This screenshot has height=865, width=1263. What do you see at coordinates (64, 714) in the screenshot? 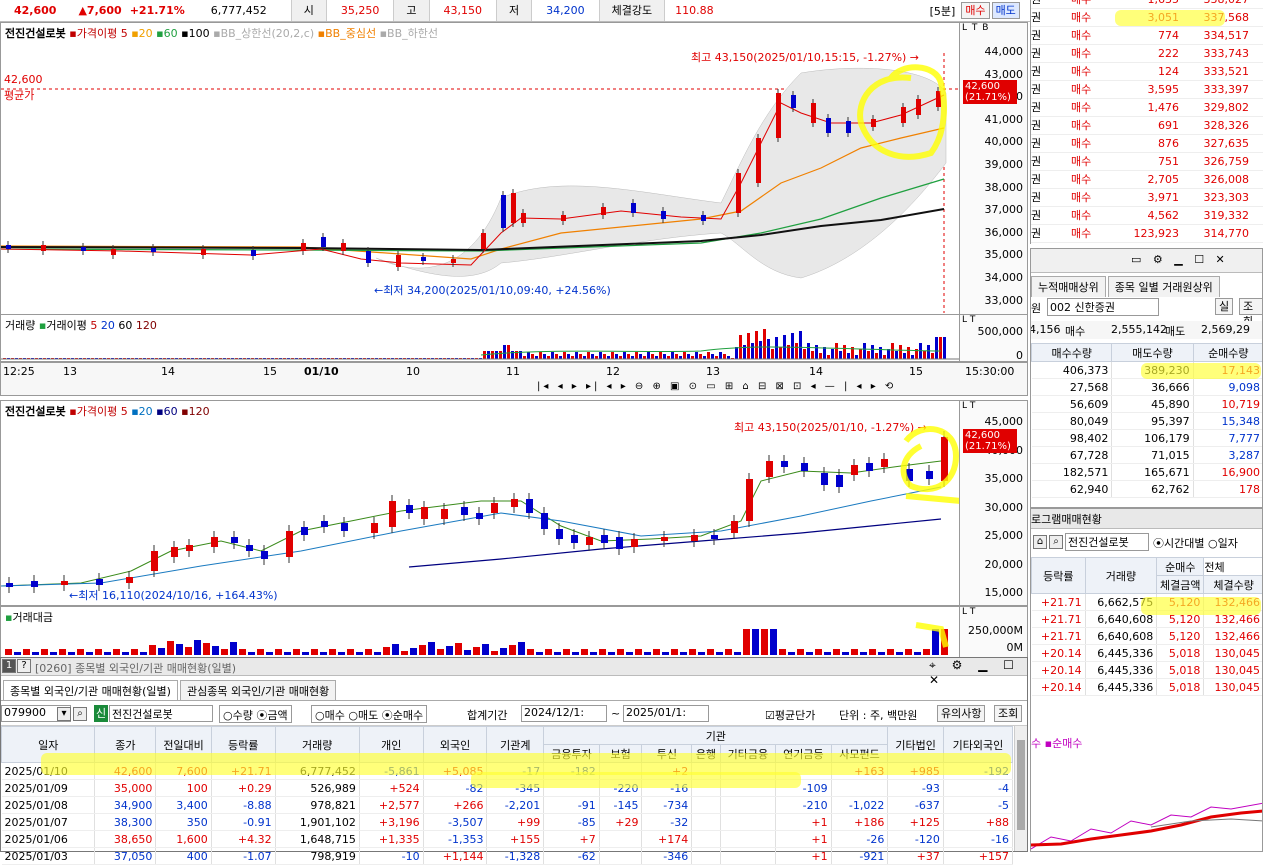
I see `dropdown-icon: ▾` at bounding box center [64, 714].